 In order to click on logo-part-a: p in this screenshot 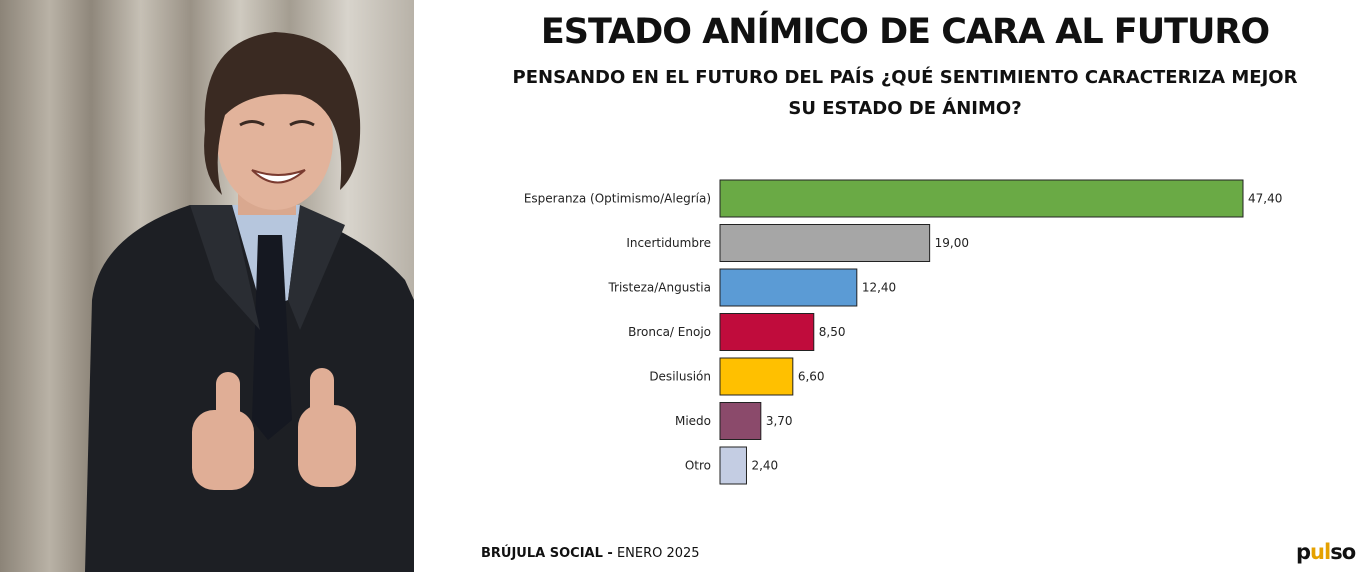, I will do `click(1303, 552)`.